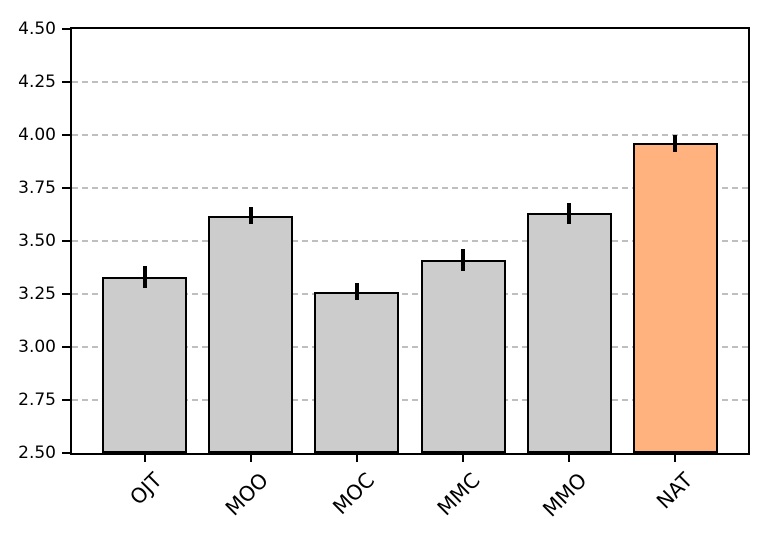 This screenshot has width=764, height=540. I want to click on gridline-2.75, so click(410, 400).